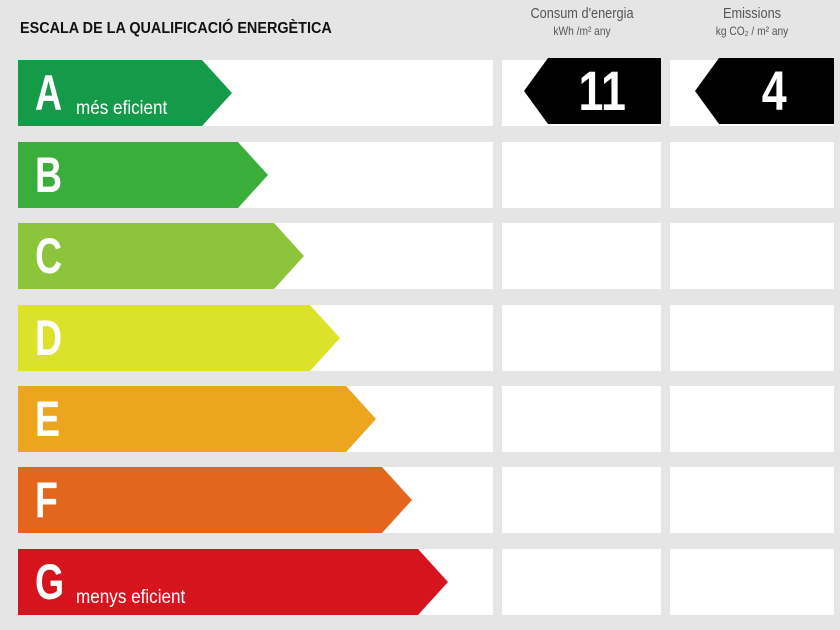 The image size is (840, 630). Describe the element at coordinates (176, 28) in the screenshot. I see `label-title: ESCALA DE LA QUALIFICACIÓ ENERGÈTICA` at that location.